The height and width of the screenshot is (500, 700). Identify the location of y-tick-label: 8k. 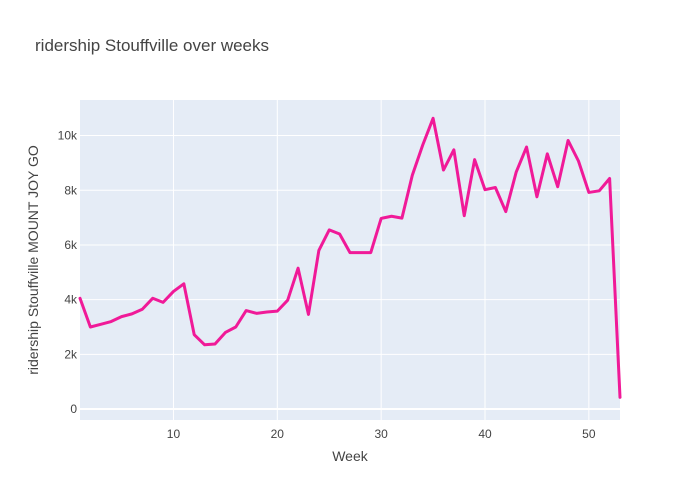
(71, 190).